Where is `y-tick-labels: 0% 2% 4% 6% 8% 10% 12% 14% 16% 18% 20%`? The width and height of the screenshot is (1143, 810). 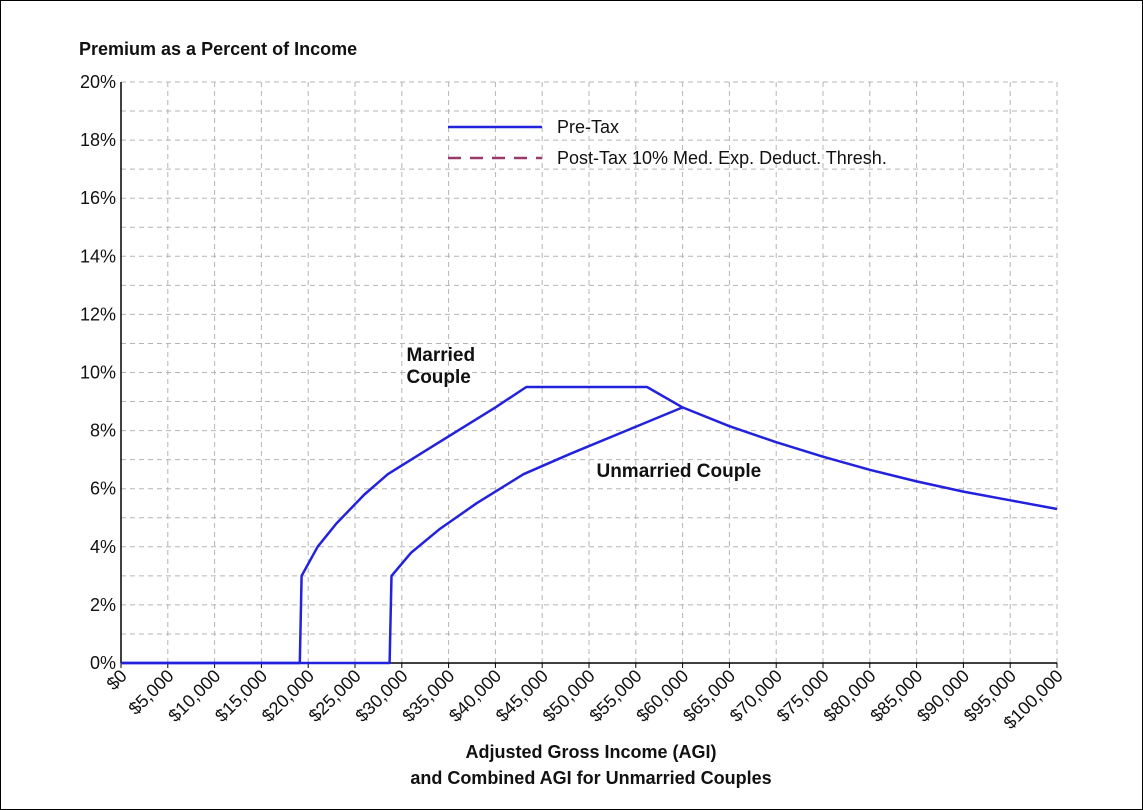
y-tick-labels: 0% 2% 4% 6% 8% 10% 12% 14% 16% 18% 20% is located at coordinates (98, 372).